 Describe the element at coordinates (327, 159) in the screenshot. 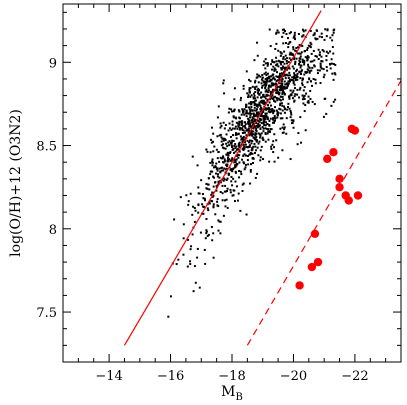

I see `highlight-point` at that location.